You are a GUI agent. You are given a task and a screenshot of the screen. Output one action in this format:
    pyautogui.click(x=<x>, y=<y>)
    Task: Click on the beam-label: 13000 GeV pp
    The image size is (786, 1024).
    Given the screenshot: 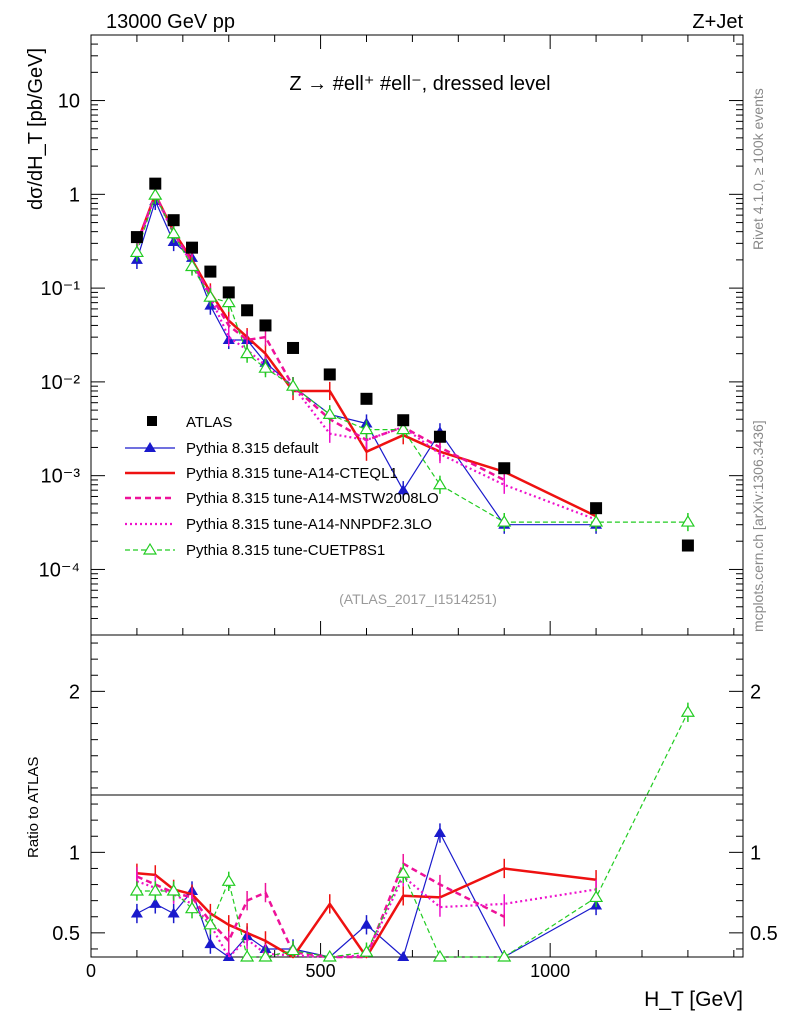 What is the action you would take?
    pyautogui.click(x=170, y=22)
    